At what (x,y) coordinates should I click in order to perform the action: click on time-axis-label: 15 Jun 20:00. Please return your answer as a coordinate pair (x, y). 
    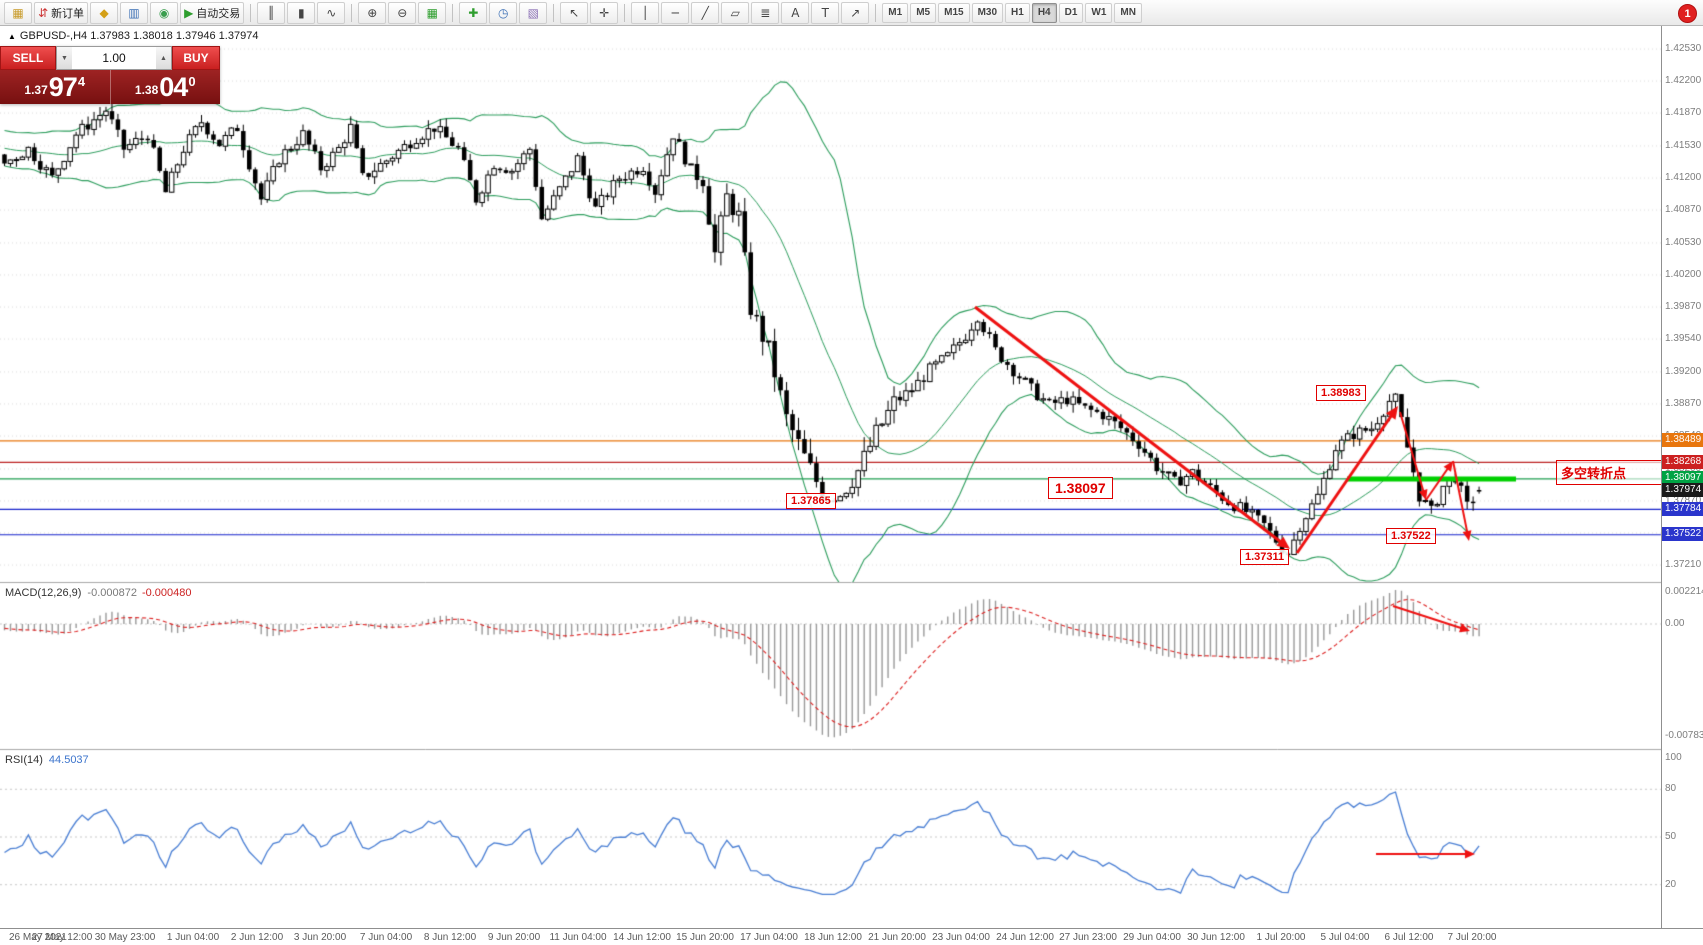
    Looking at the image, I should click on (705, 937).